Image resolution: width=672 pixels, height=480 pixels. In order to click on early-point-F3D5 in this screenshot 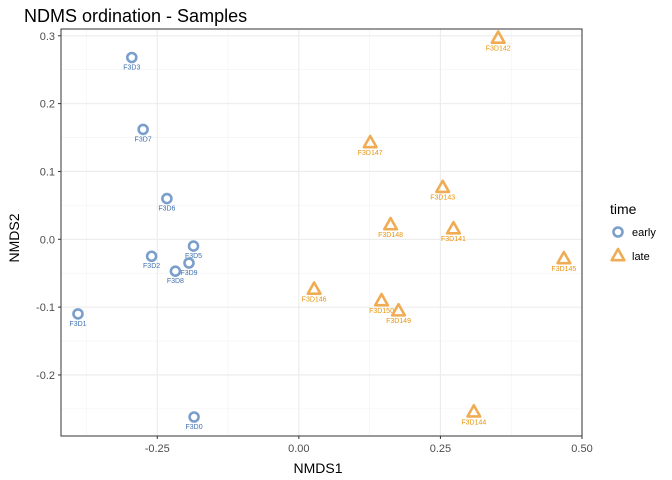, I will do `click(193, 246)`.